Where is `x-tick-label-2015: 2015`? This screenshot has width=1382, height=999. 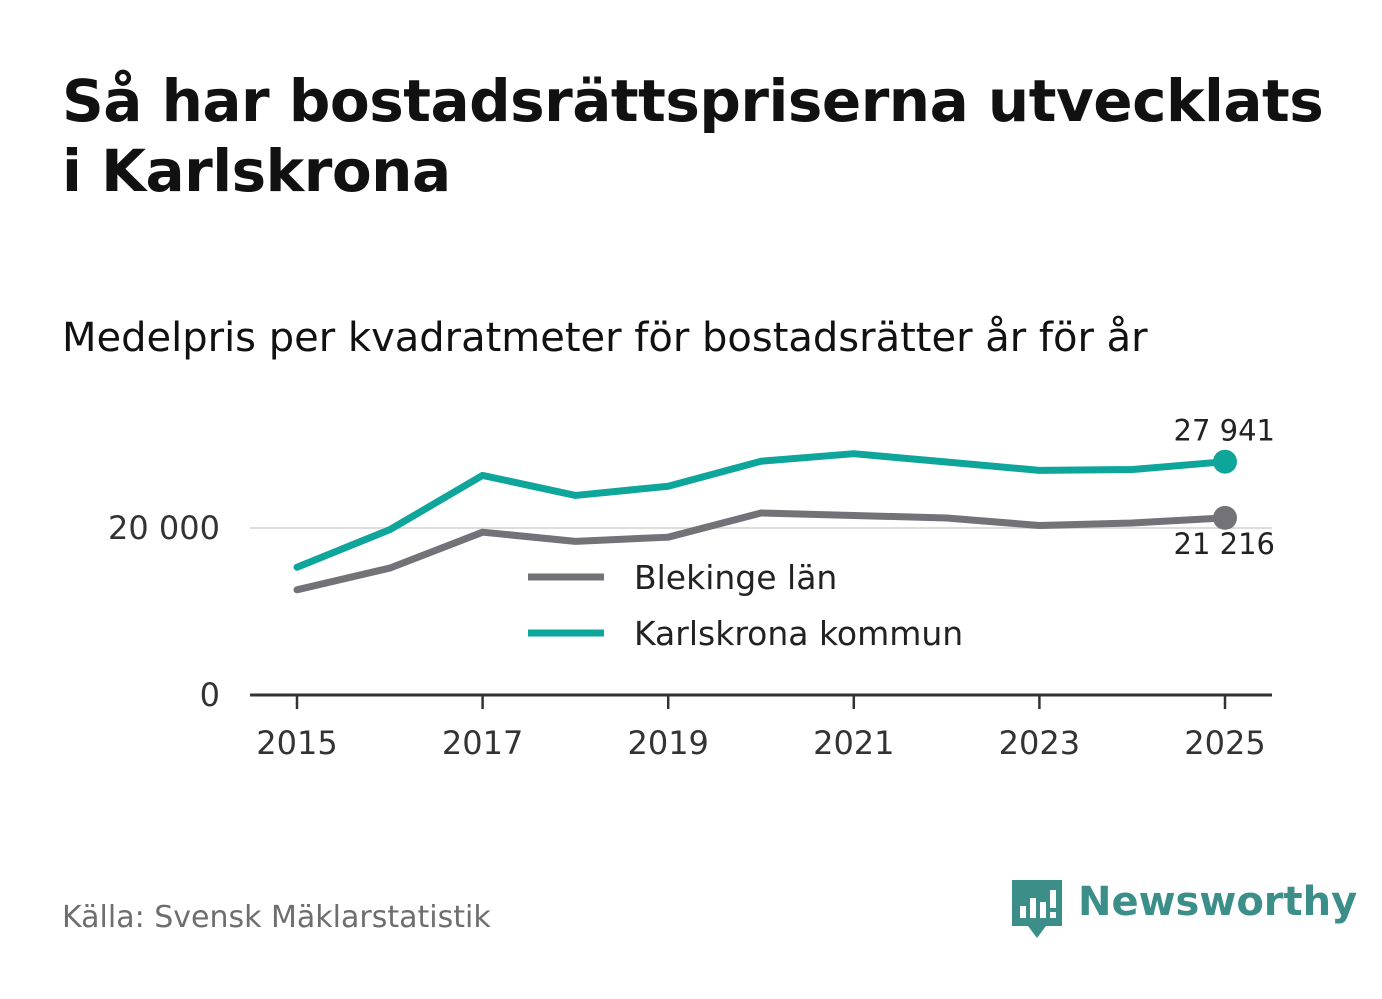 x-tick-label-2015: 2015 is located at coordinates (296, 743).